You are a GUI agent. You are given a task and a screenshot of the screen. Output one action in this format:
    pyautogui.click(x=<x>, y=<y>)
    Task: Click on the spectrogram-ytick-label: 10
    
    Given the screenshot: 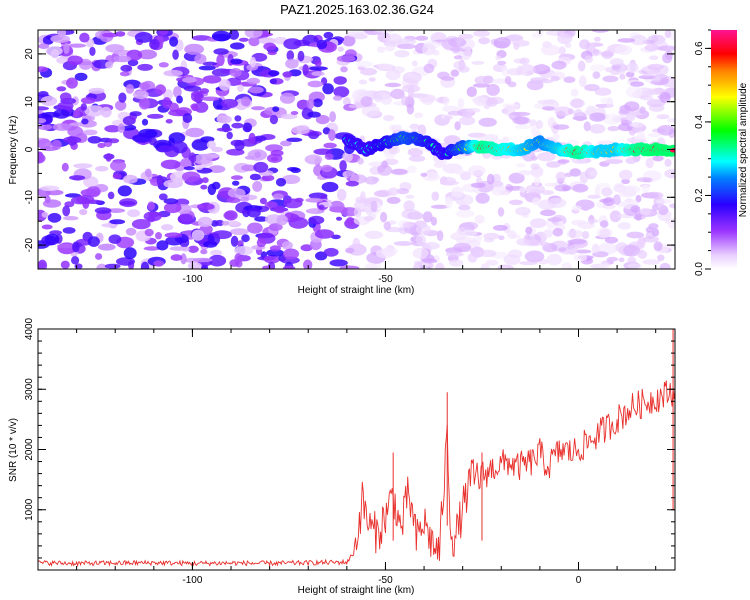 What is the action you would take?
    pyautogui.click(x=29, y=102)
    